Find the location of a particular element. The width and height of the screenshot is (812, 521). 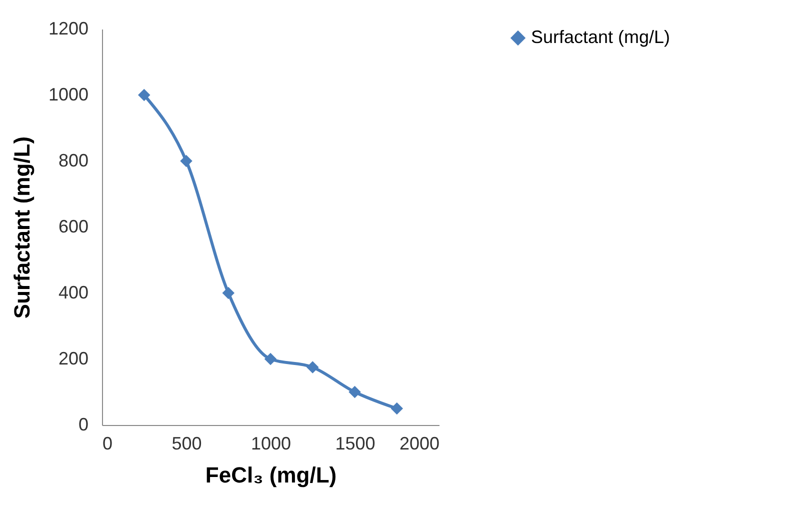

y-tick-label: 1200 is located at coordinates (68, 28).